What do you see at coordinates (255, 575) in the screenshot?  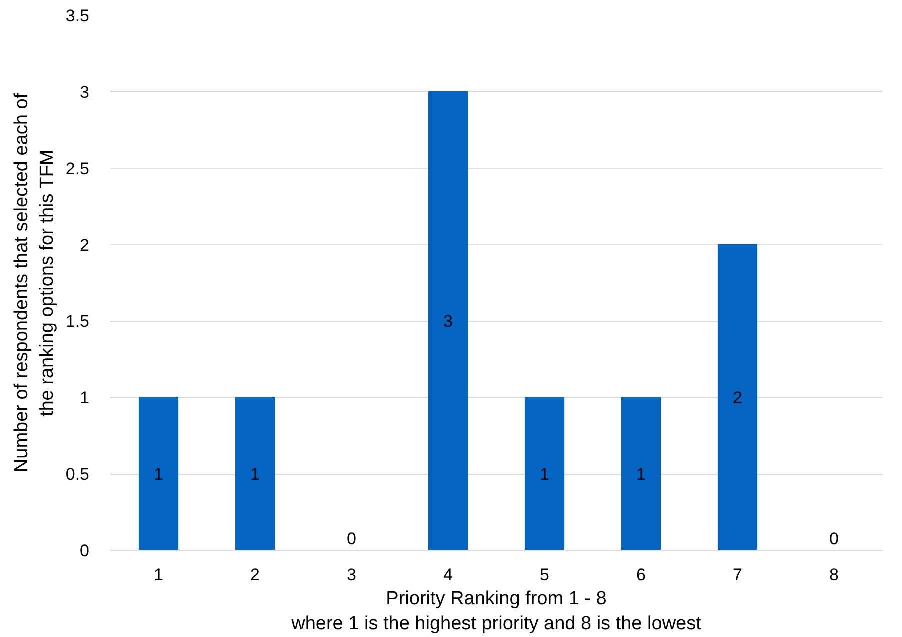 I see `x-tick-label: 2` at bounding box center [255, 575].